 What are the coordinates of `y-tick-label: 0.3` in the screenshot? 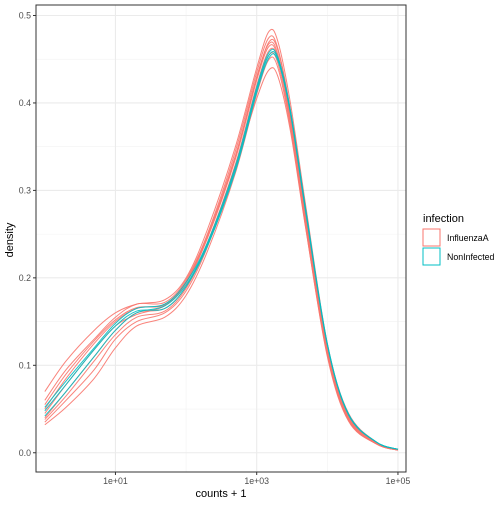 It's located at (25, 190).